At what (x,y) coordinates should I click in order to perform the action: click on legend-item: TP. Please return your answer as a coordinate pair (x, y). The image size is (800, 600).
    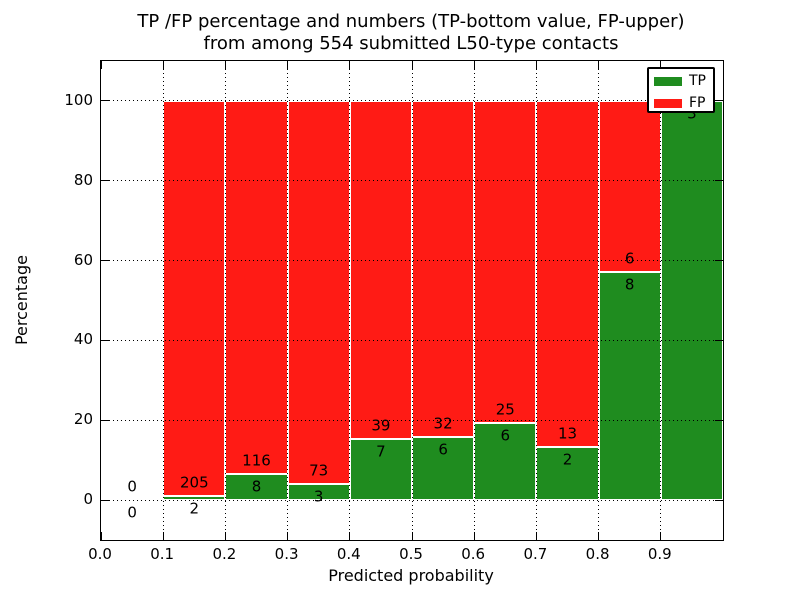
    Looking at the image, I should click on (683, 81).